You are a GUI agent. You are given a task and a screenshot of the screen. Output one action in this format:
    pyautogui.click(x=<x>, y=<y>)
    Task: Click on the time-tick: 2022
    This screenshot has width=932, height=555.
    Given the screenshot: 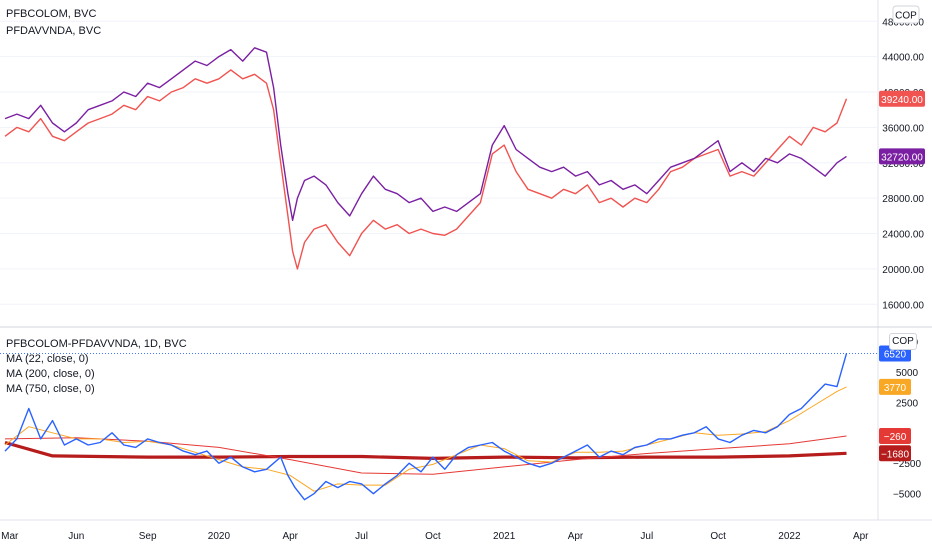 What is the action you would take?
    pyautogui.click(x=789, y=536)
    